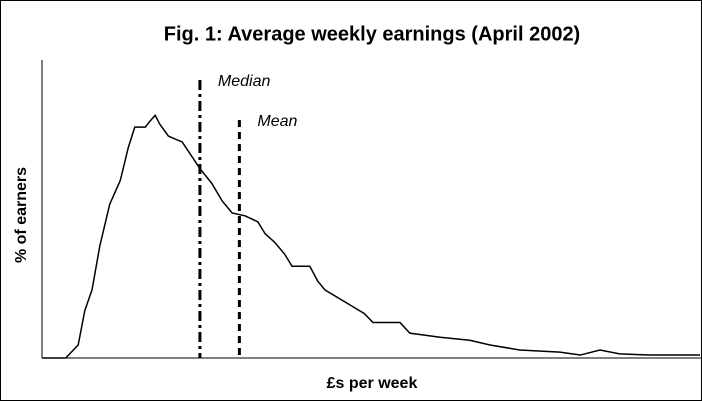 The height and width of the screenshot is (401, 702). What do you see at coordinates (372, 383) in the screenshot?
I see `x-axis-label: £s per week` at bounding box center [372, 383].